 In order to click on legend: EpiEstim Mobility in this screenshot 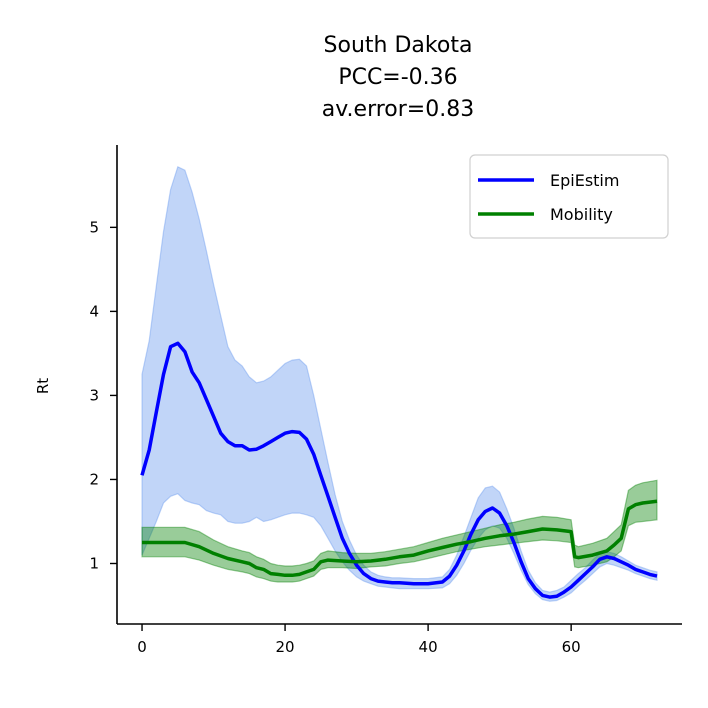, I will do `click(569, 196)`.